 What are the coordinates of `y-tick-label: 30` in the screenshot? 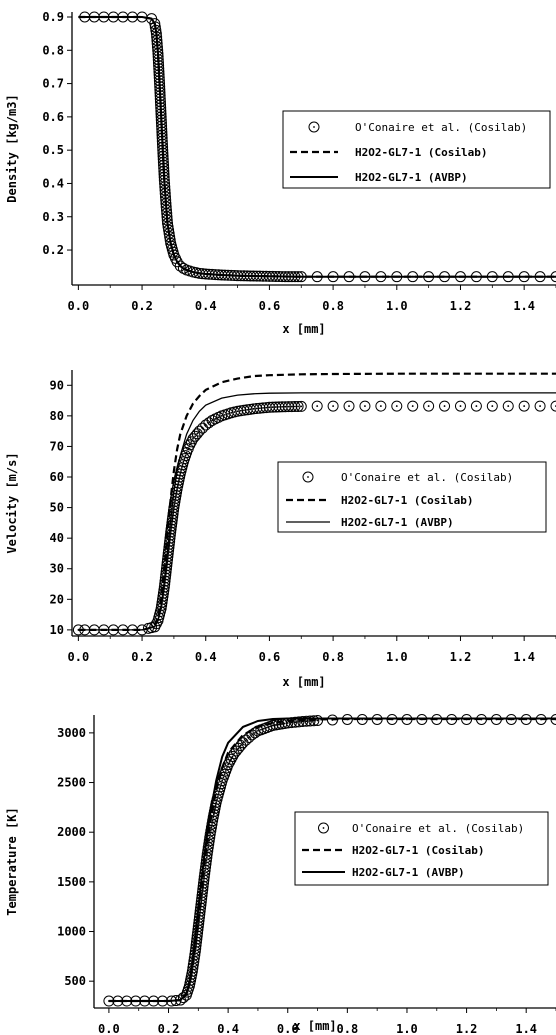 It's located at (57, 569).